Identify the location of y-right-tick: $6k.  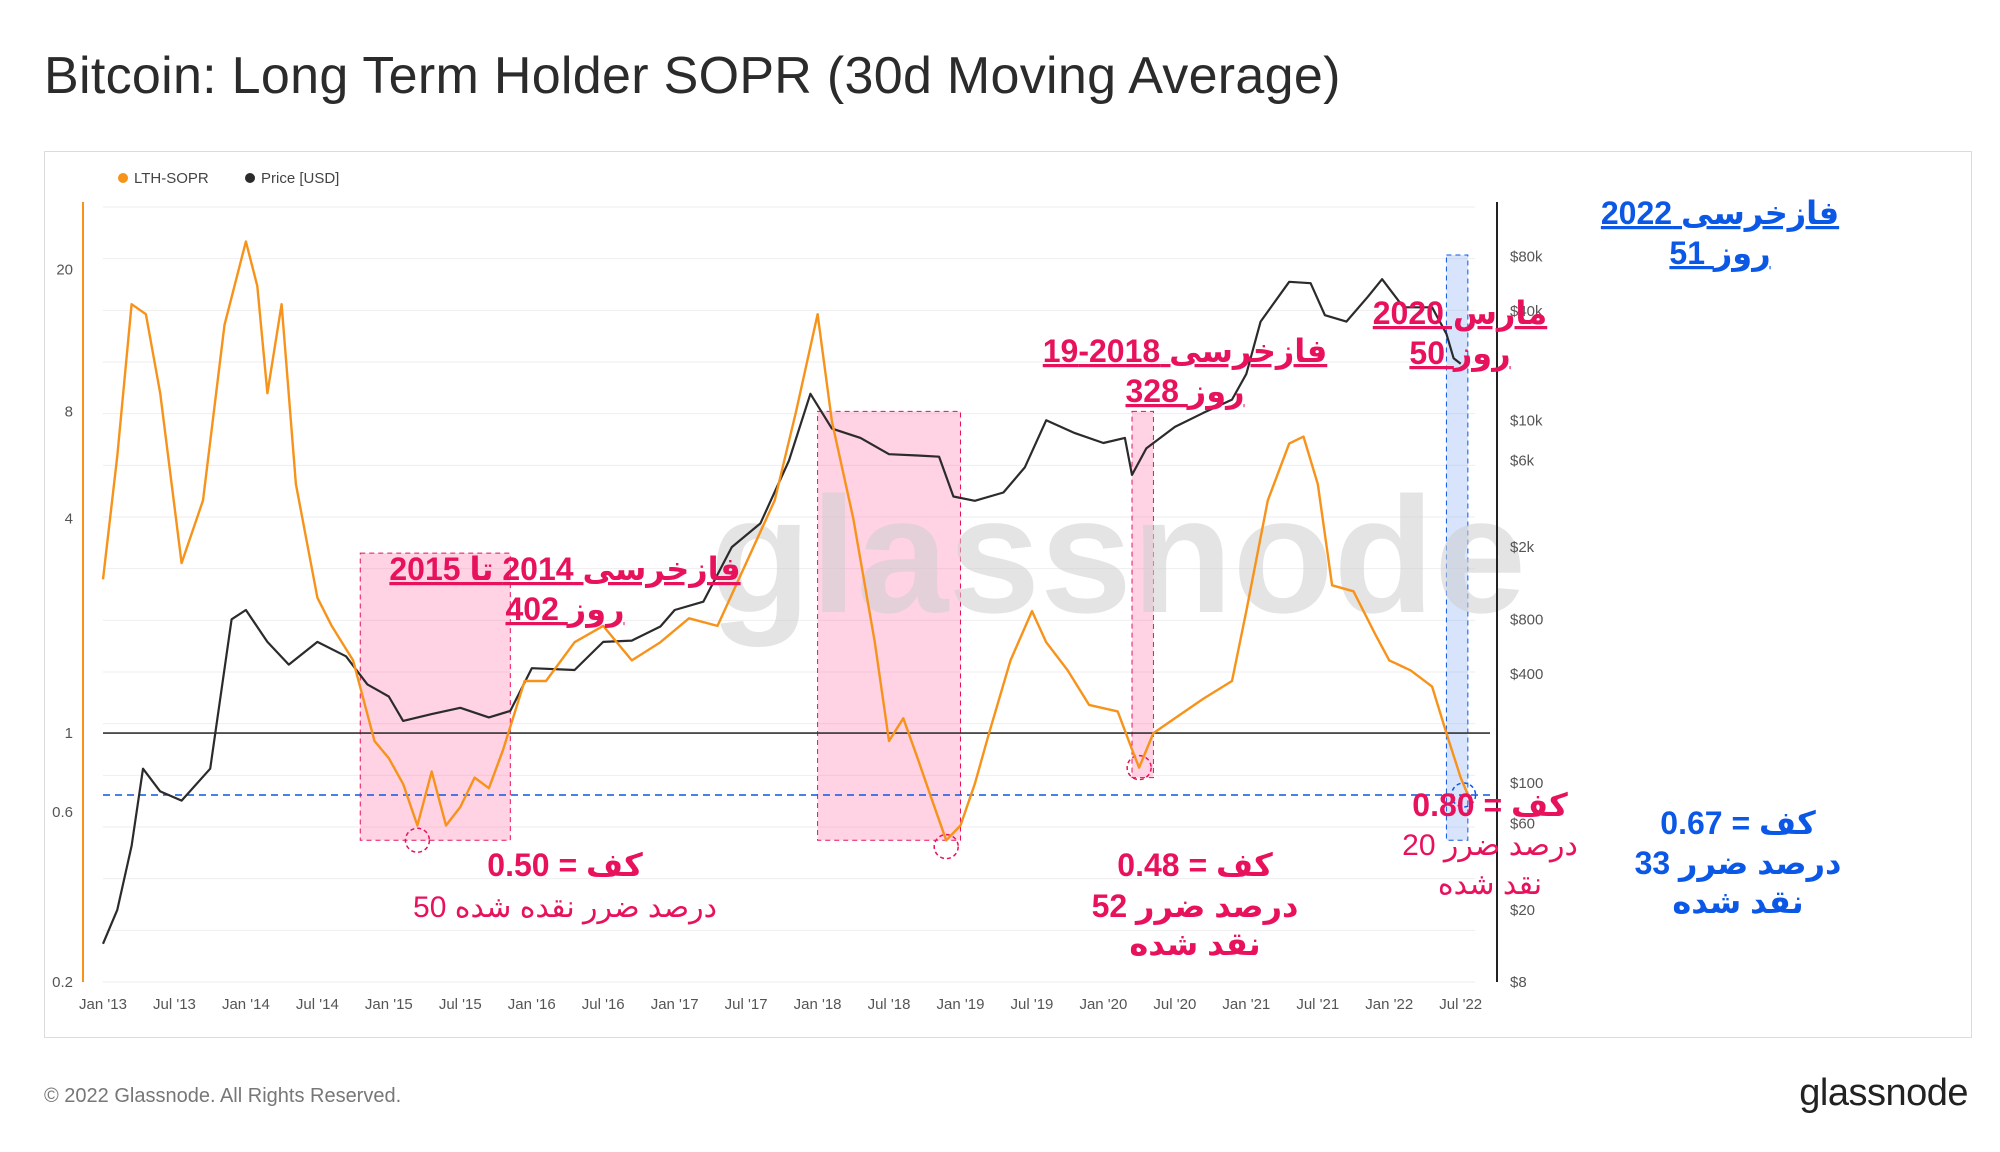
(1522, 461).